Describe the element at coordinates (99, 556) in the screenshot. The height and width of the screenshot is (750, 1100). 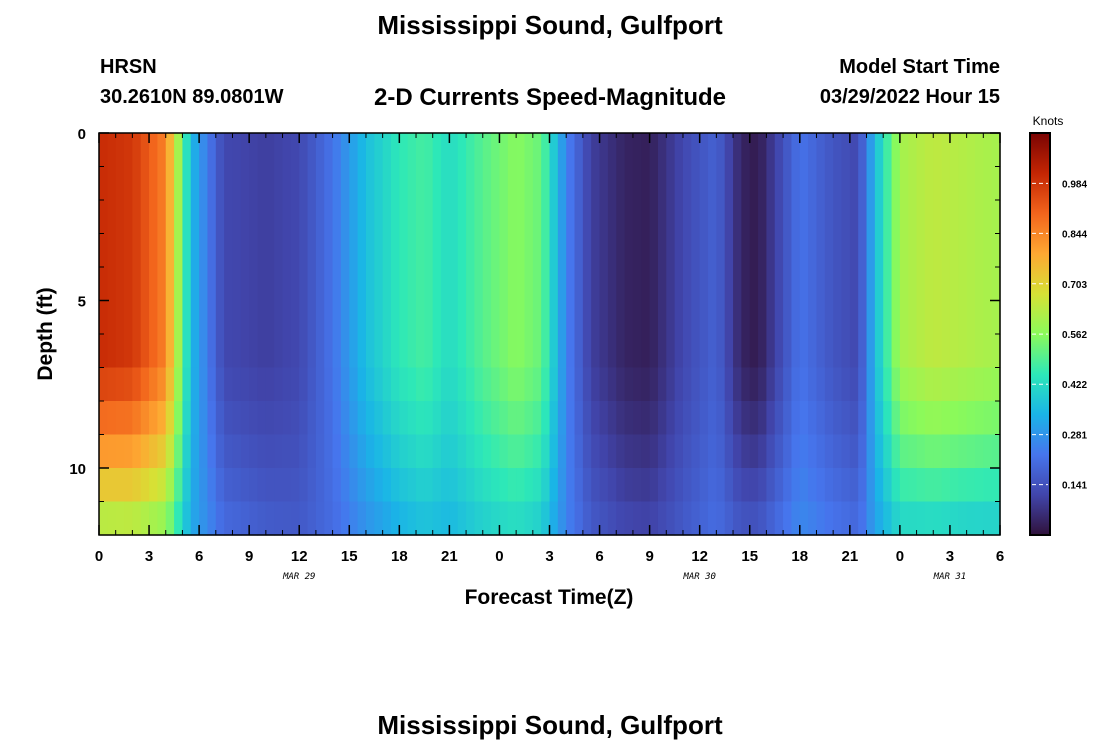
I see `x-tick-label: 0` at that location.